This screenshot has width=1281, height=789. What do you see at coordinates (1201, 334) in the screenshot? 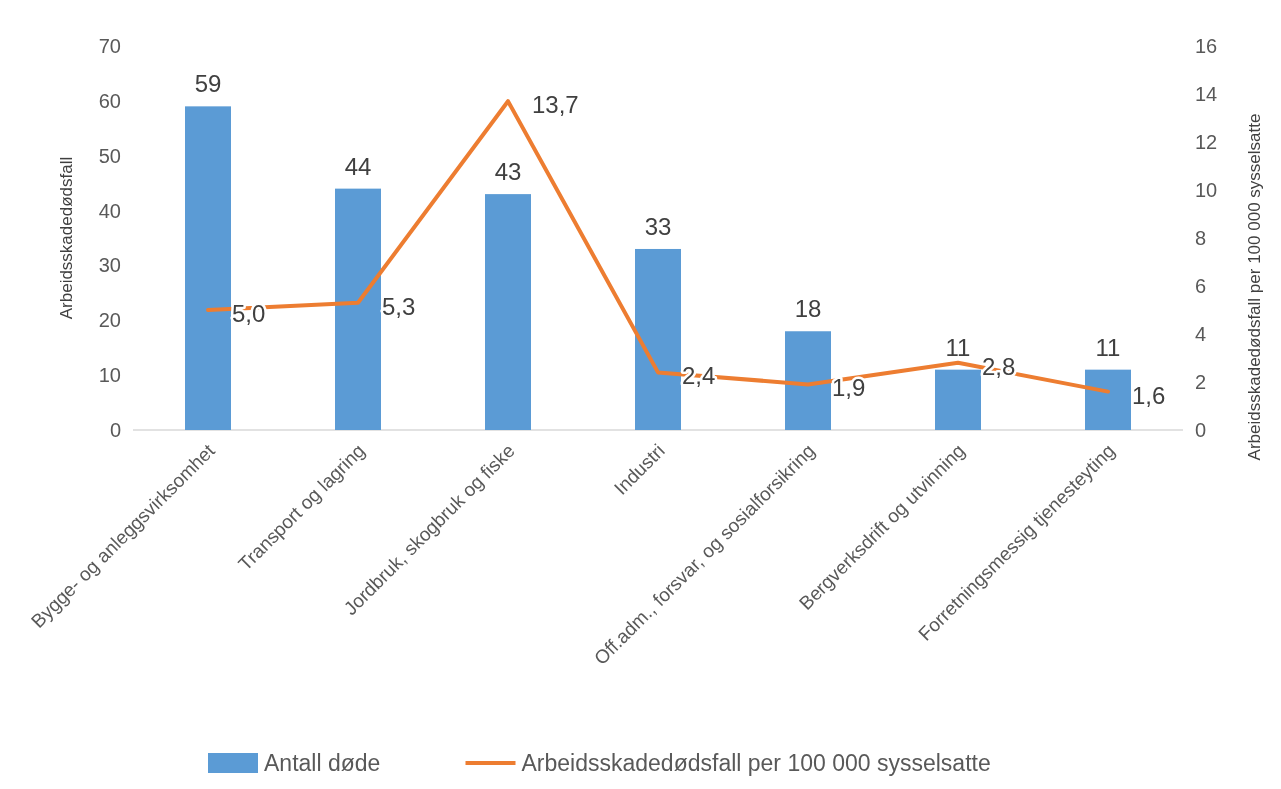
I see `y2-tick-label: 4` at bounding box center [1201, 334].